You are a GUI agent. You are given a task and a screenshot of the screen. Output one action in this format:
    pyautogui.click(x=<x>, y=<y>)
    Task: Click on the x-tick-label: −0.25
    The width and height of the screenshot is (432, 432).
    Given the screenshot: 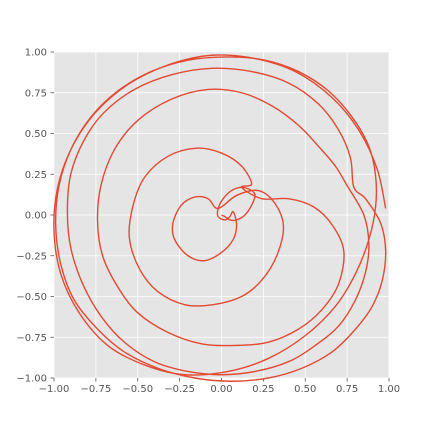 What is the action you would take?
    pyautogui.click(x=179, y=389)
    